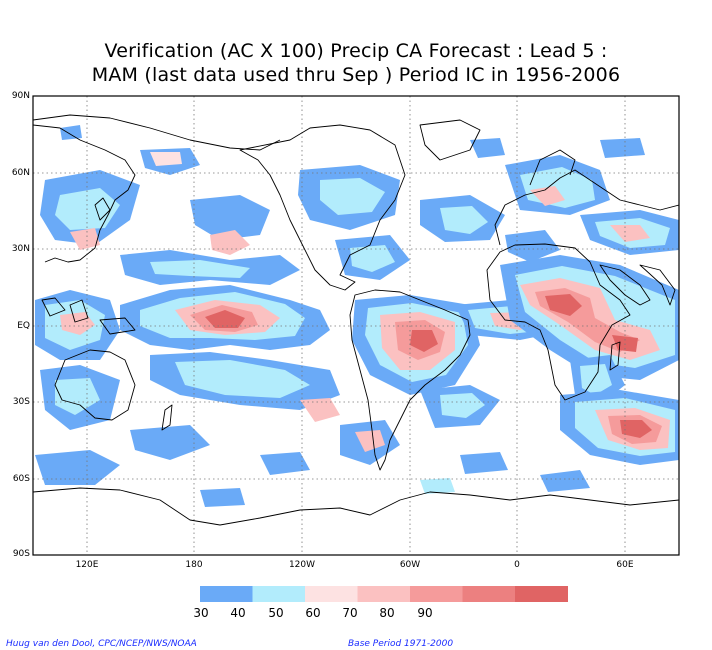 Image resolution: width=712 pixels, height=650 pixels. I want to click on coast-europe, so click(586, 207).